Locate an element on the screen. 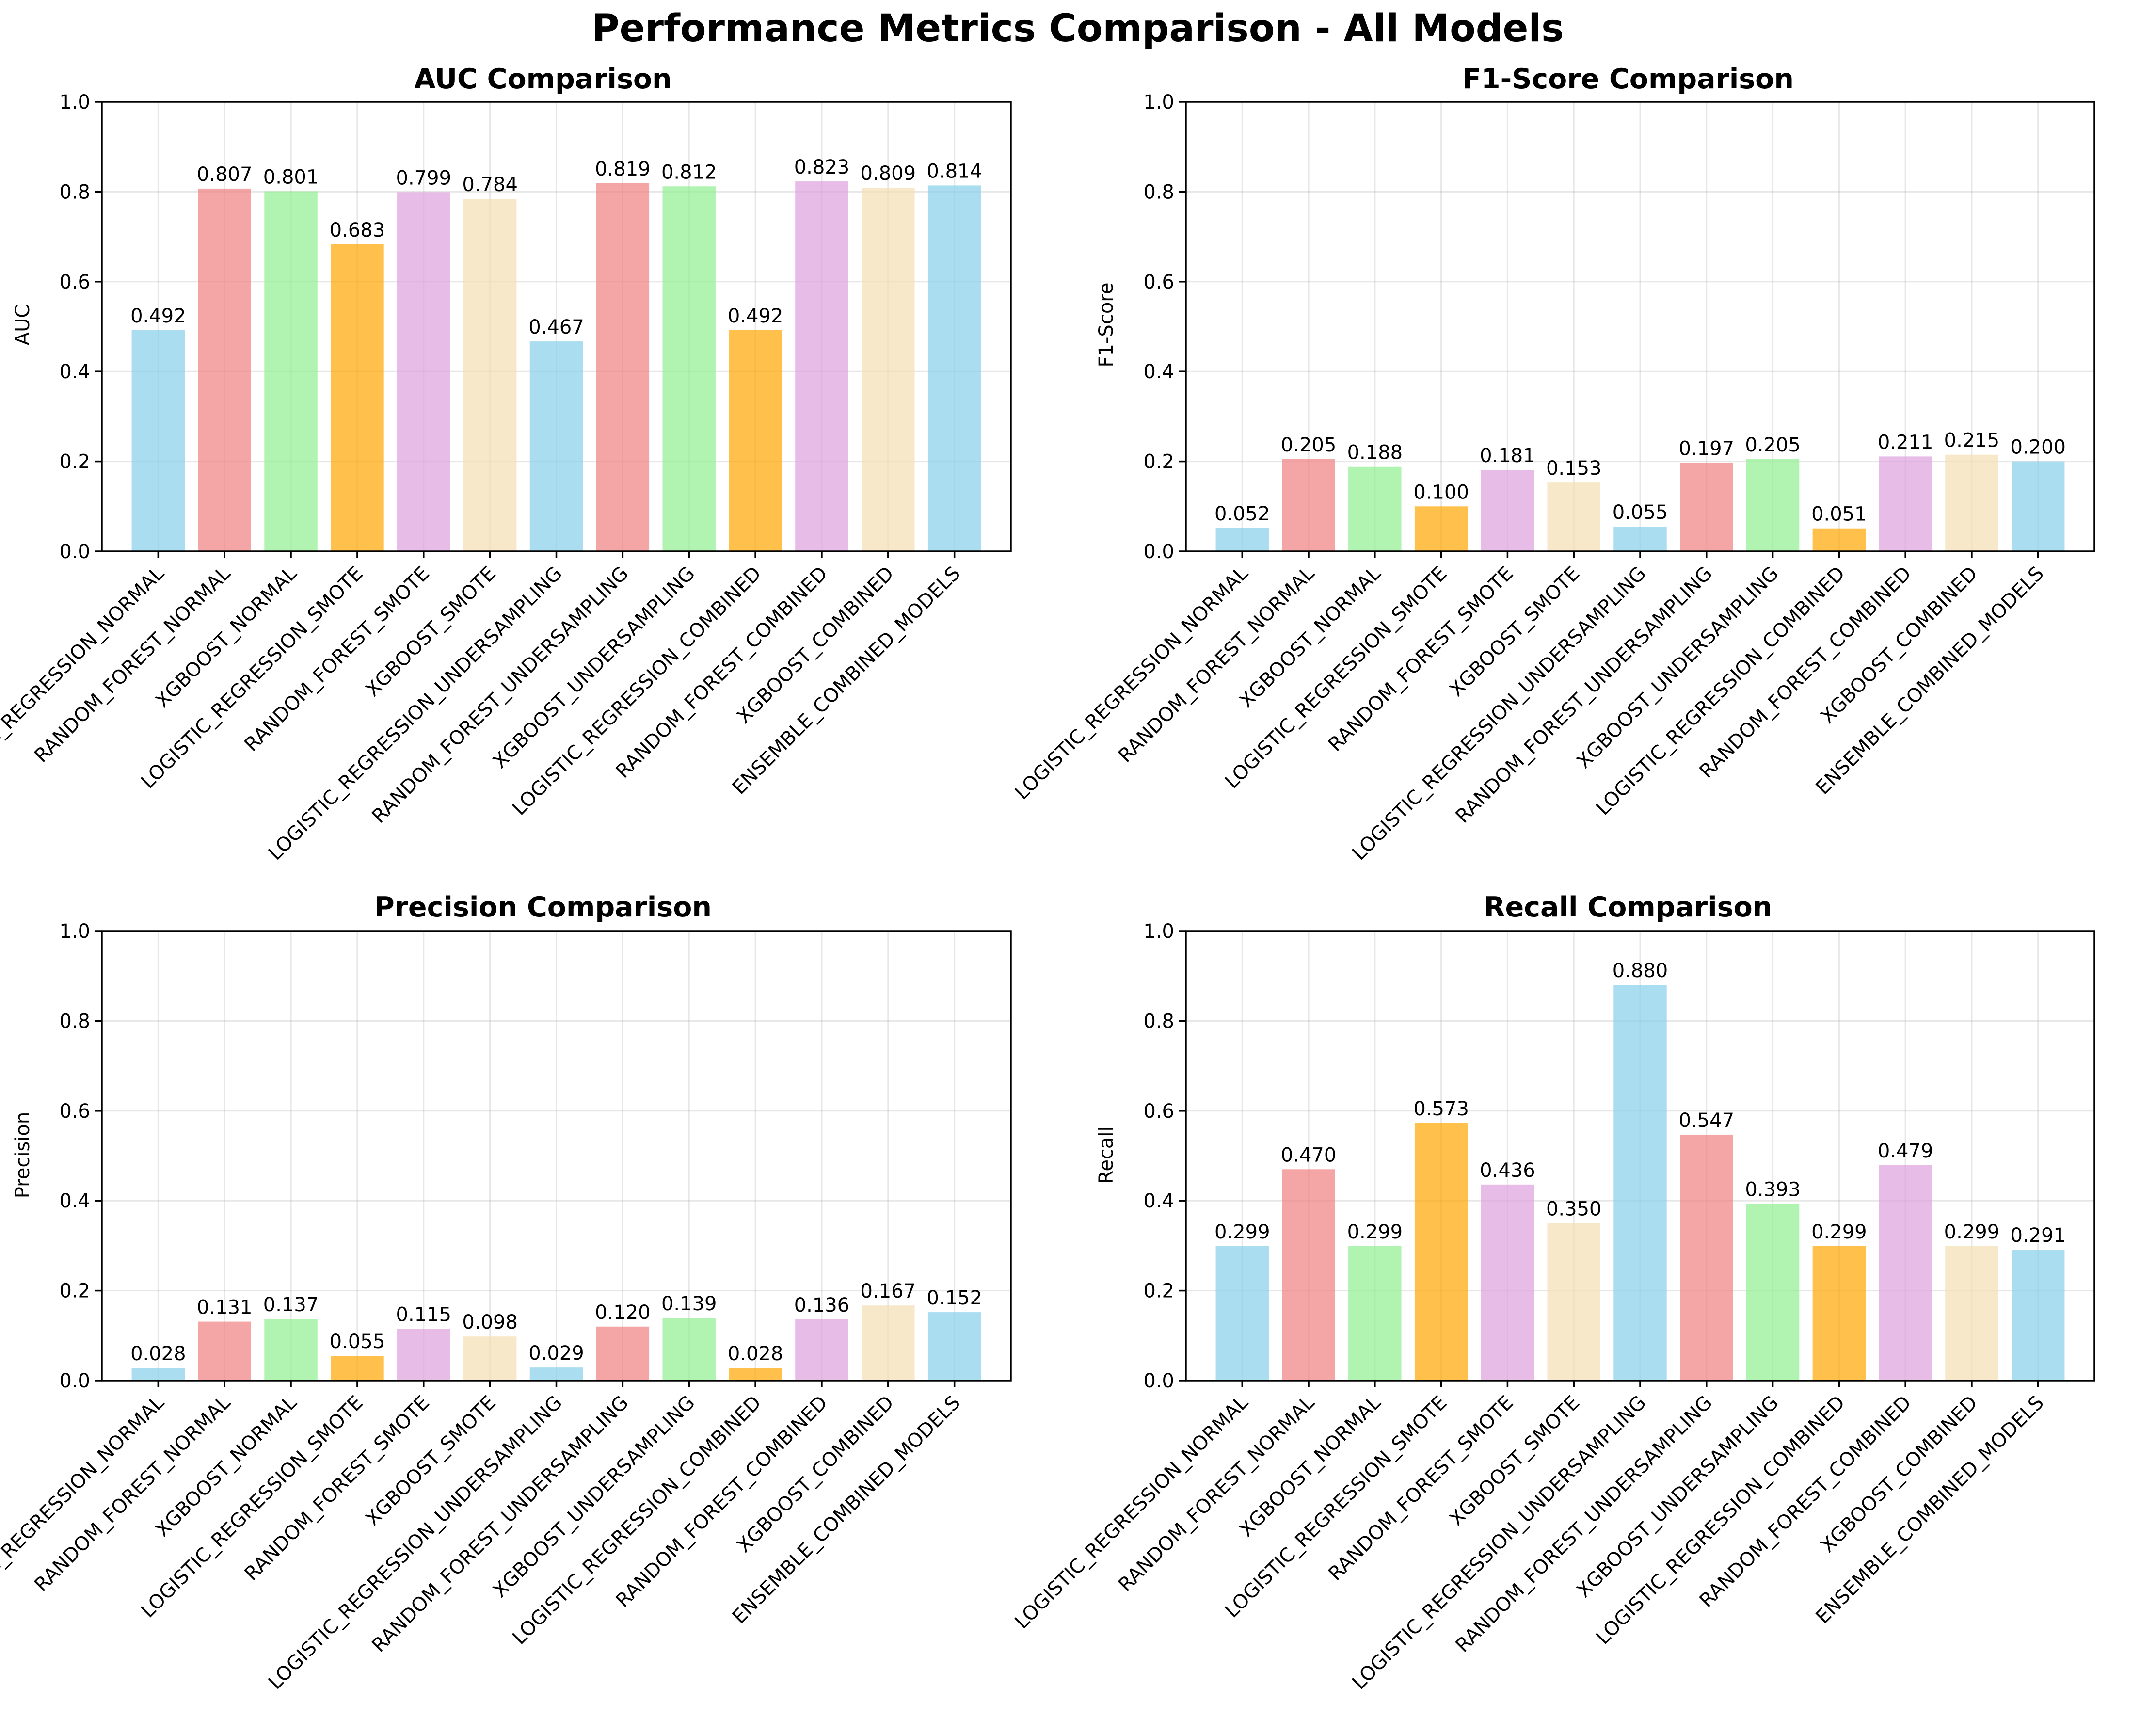  data-label: 0.115 is located at coordinates (424, 1314).